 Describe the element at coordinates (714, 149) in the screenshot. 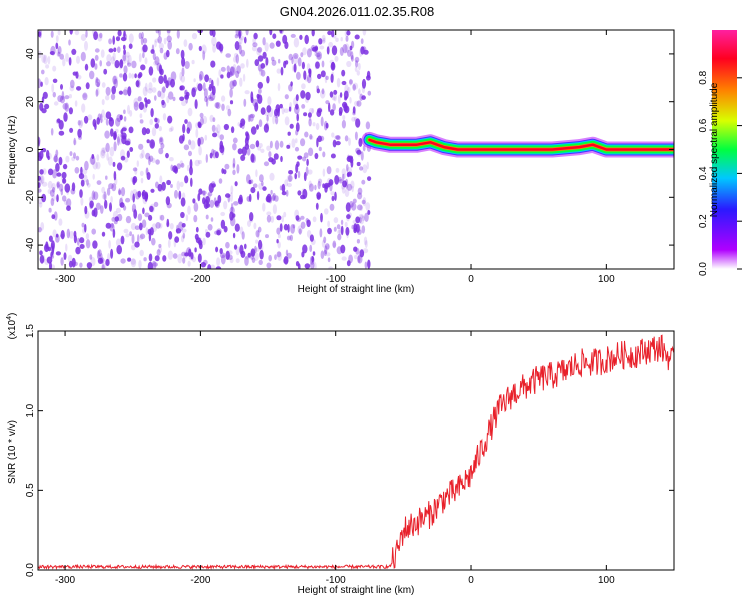

I see `colorbar-label: Normalized spectral amplitude` at that location.